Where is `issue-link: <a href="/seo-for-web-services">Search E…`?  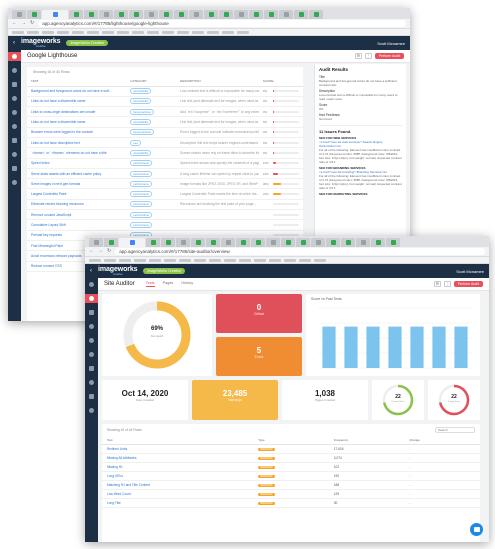
issue-link: <a href="/seo-for-web-services">Search E… is located at coordinates (351, 144).